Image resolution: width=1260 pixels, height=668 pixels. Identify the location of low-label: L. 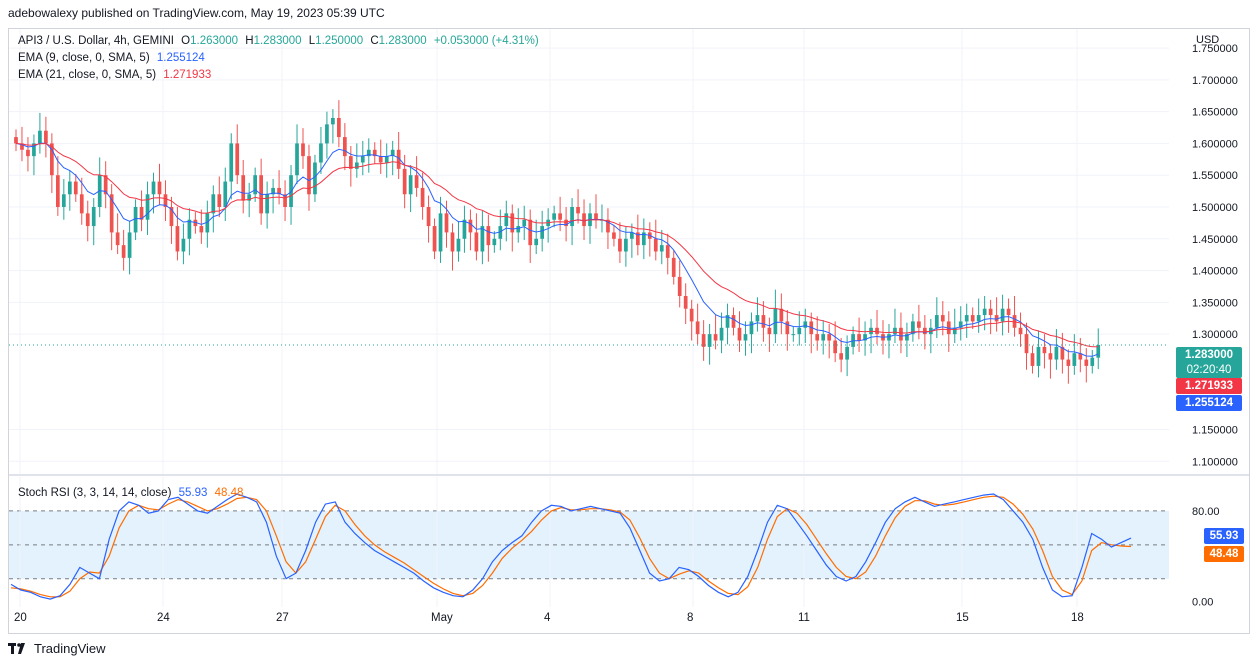
(312, 41).